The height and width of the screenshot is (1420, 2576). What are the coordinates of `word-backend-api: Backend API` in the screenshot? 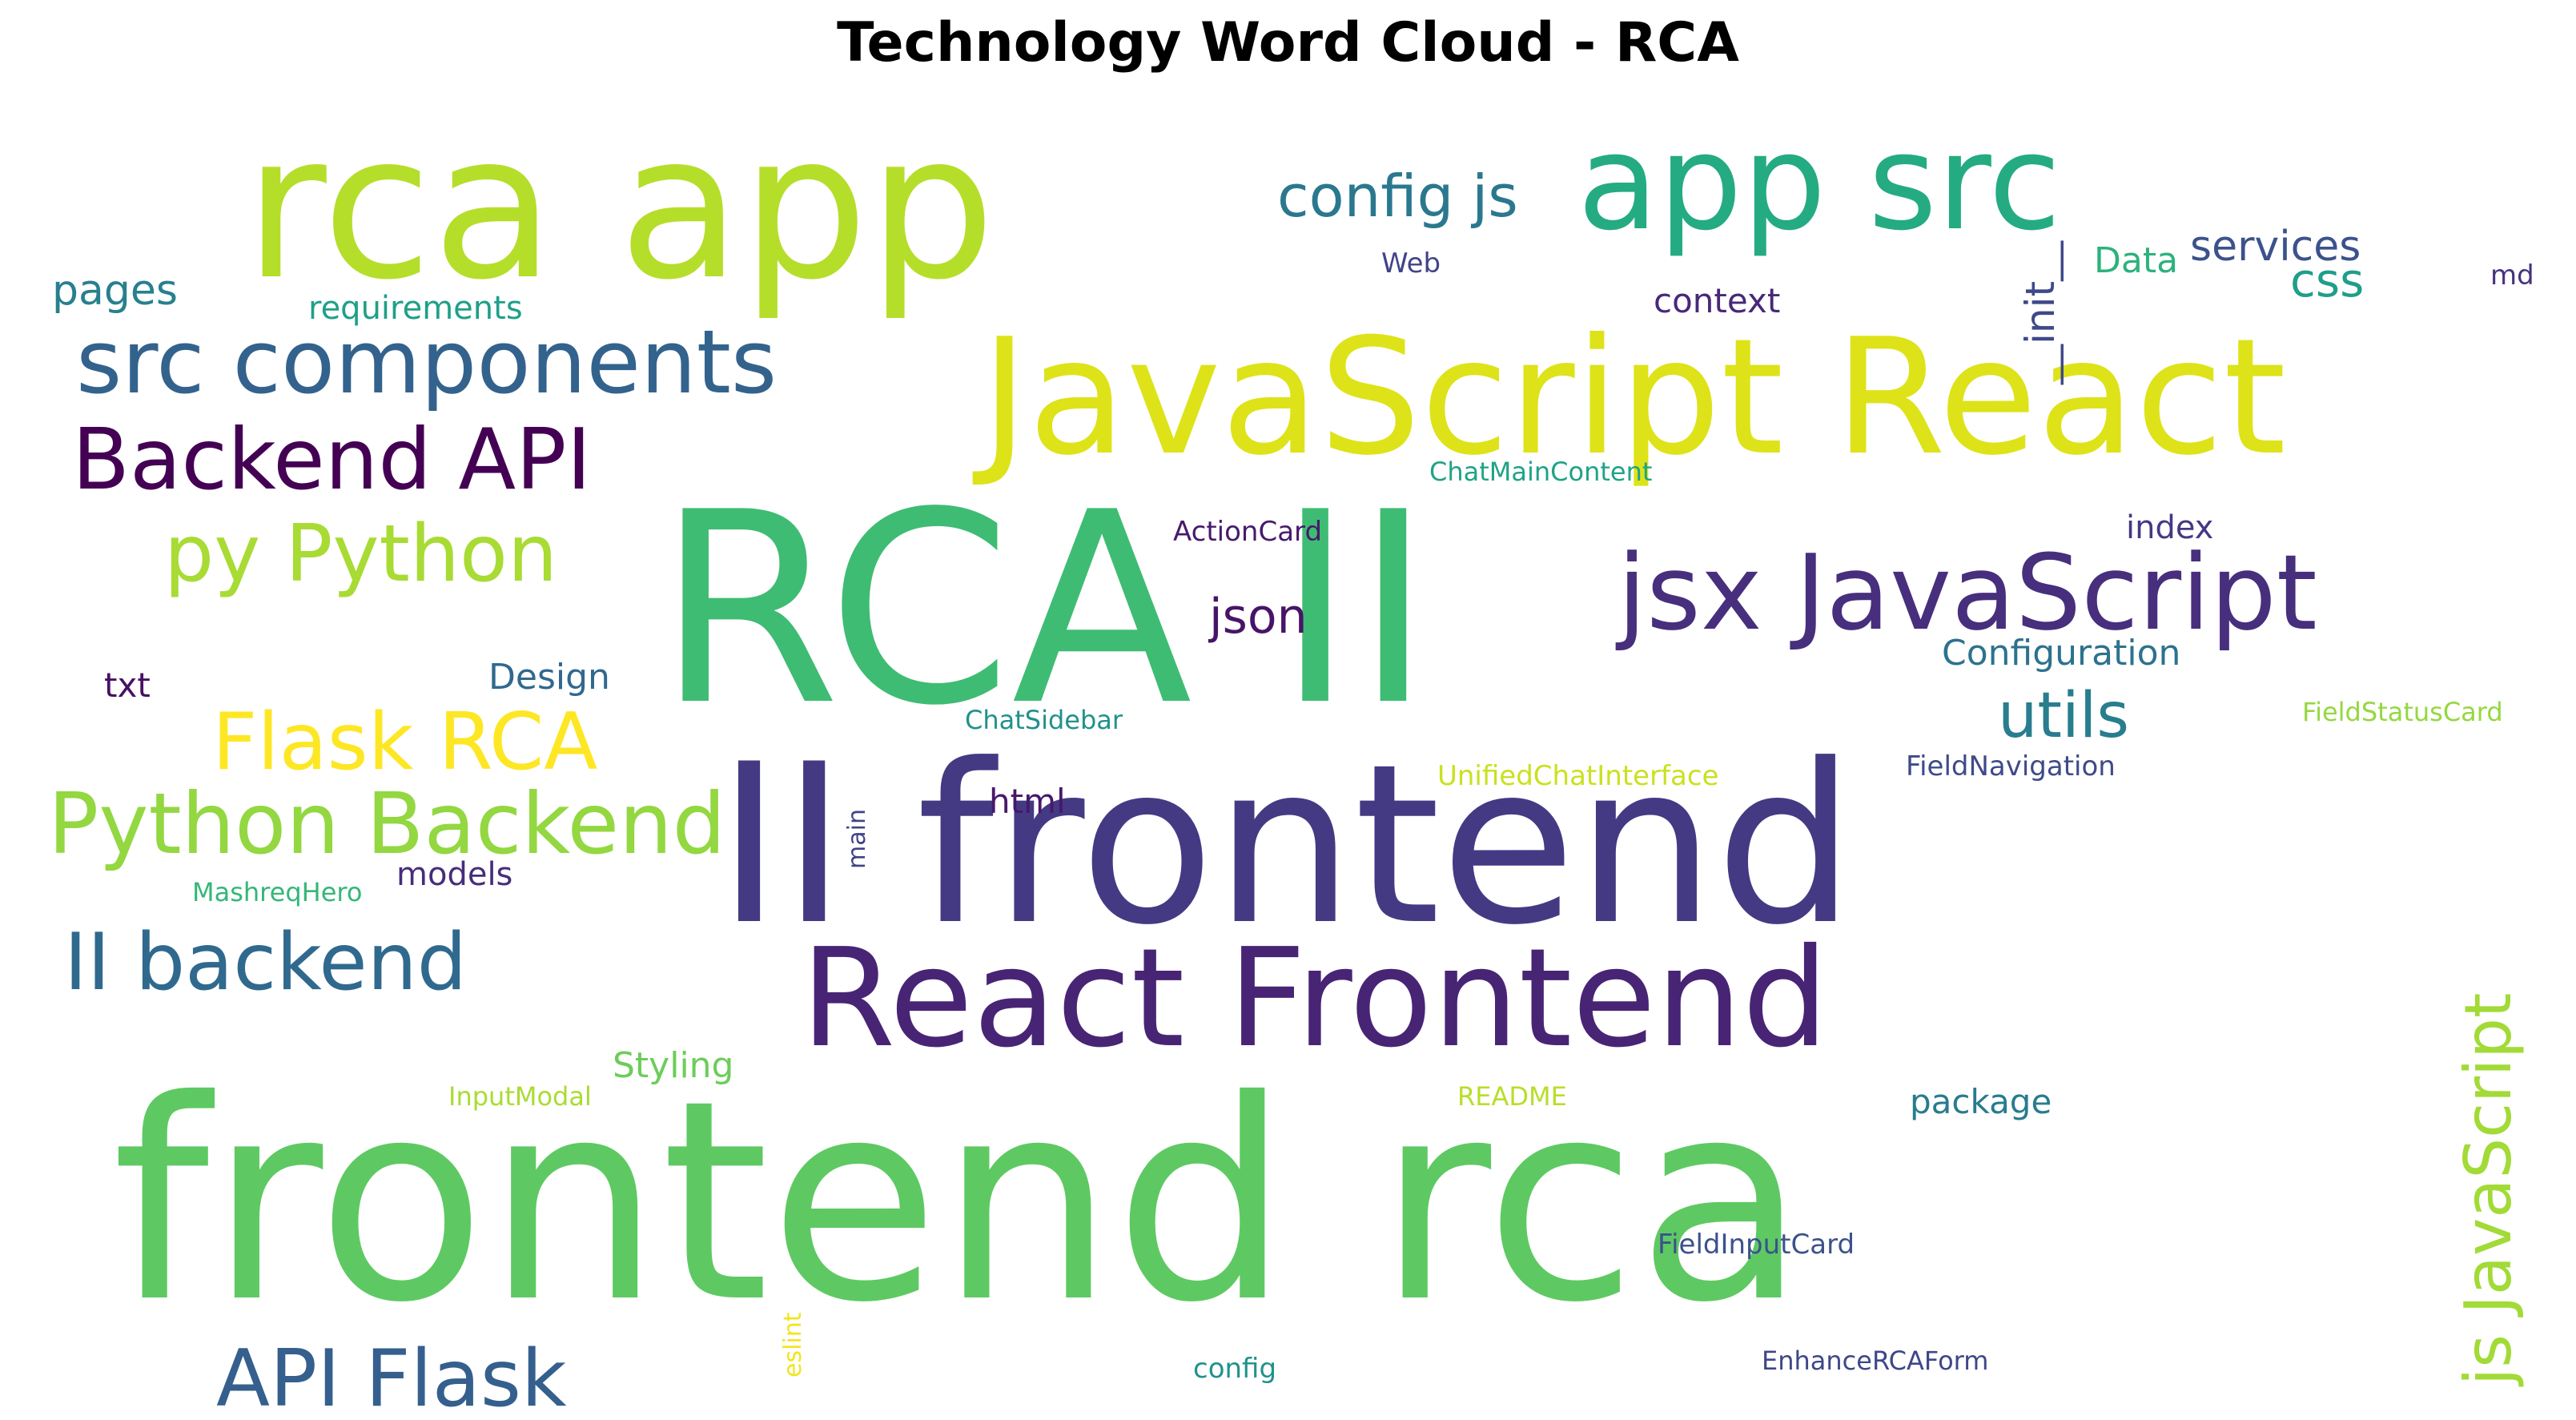 It's located at (331, 460).